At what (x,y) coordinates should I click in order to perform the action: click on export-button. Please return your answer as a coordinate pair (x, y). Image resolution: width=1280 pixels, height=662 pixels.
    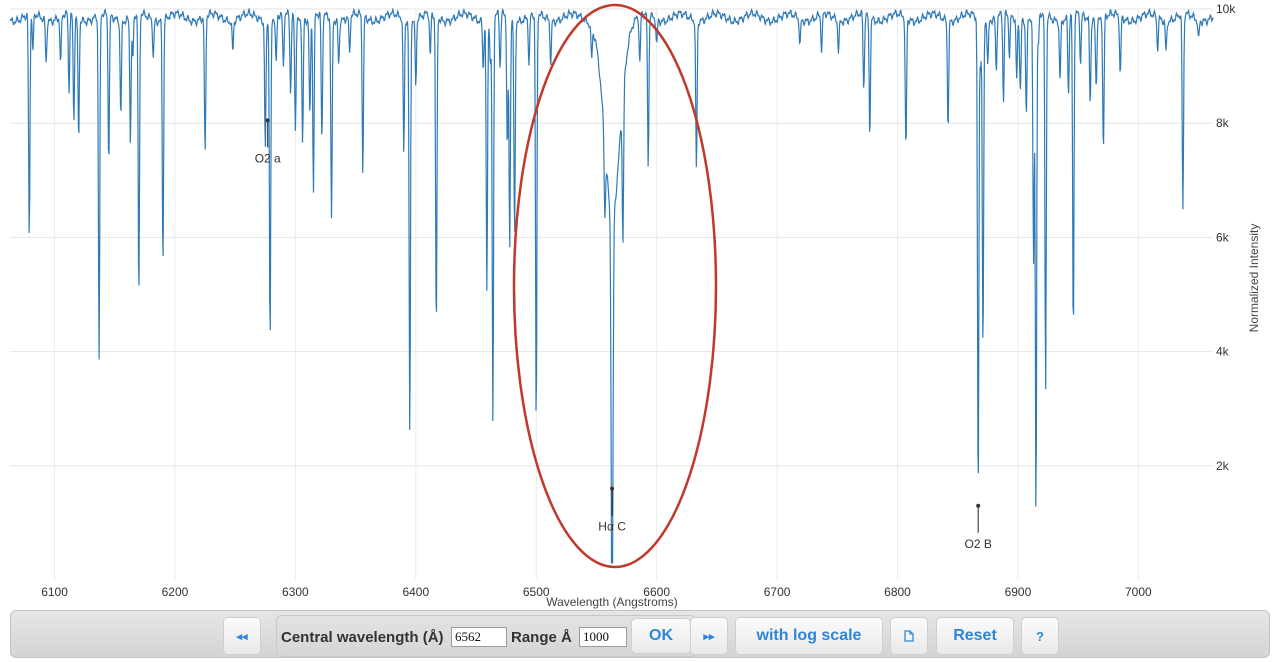
    Looking at the image, I should click on (909, 636).